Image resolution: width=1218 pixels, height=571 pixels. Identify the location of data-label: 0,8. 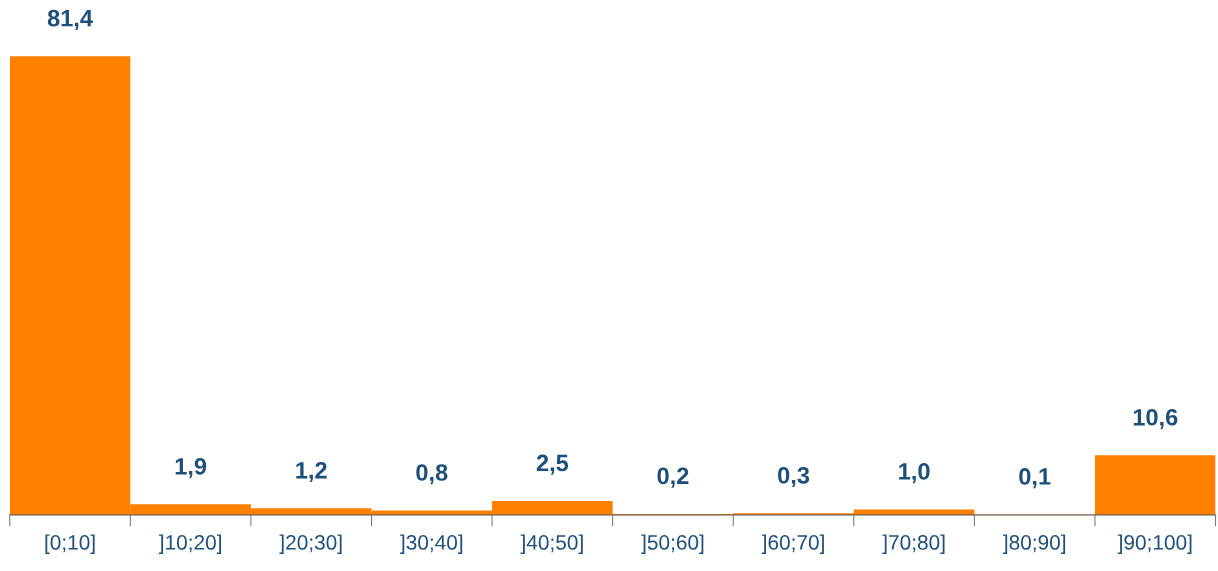
(432, 474).